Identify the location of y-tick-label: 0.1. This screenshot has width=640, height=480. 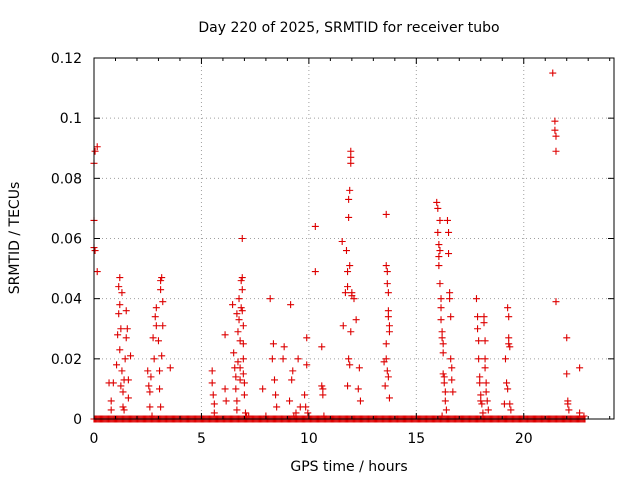
(71, 119).